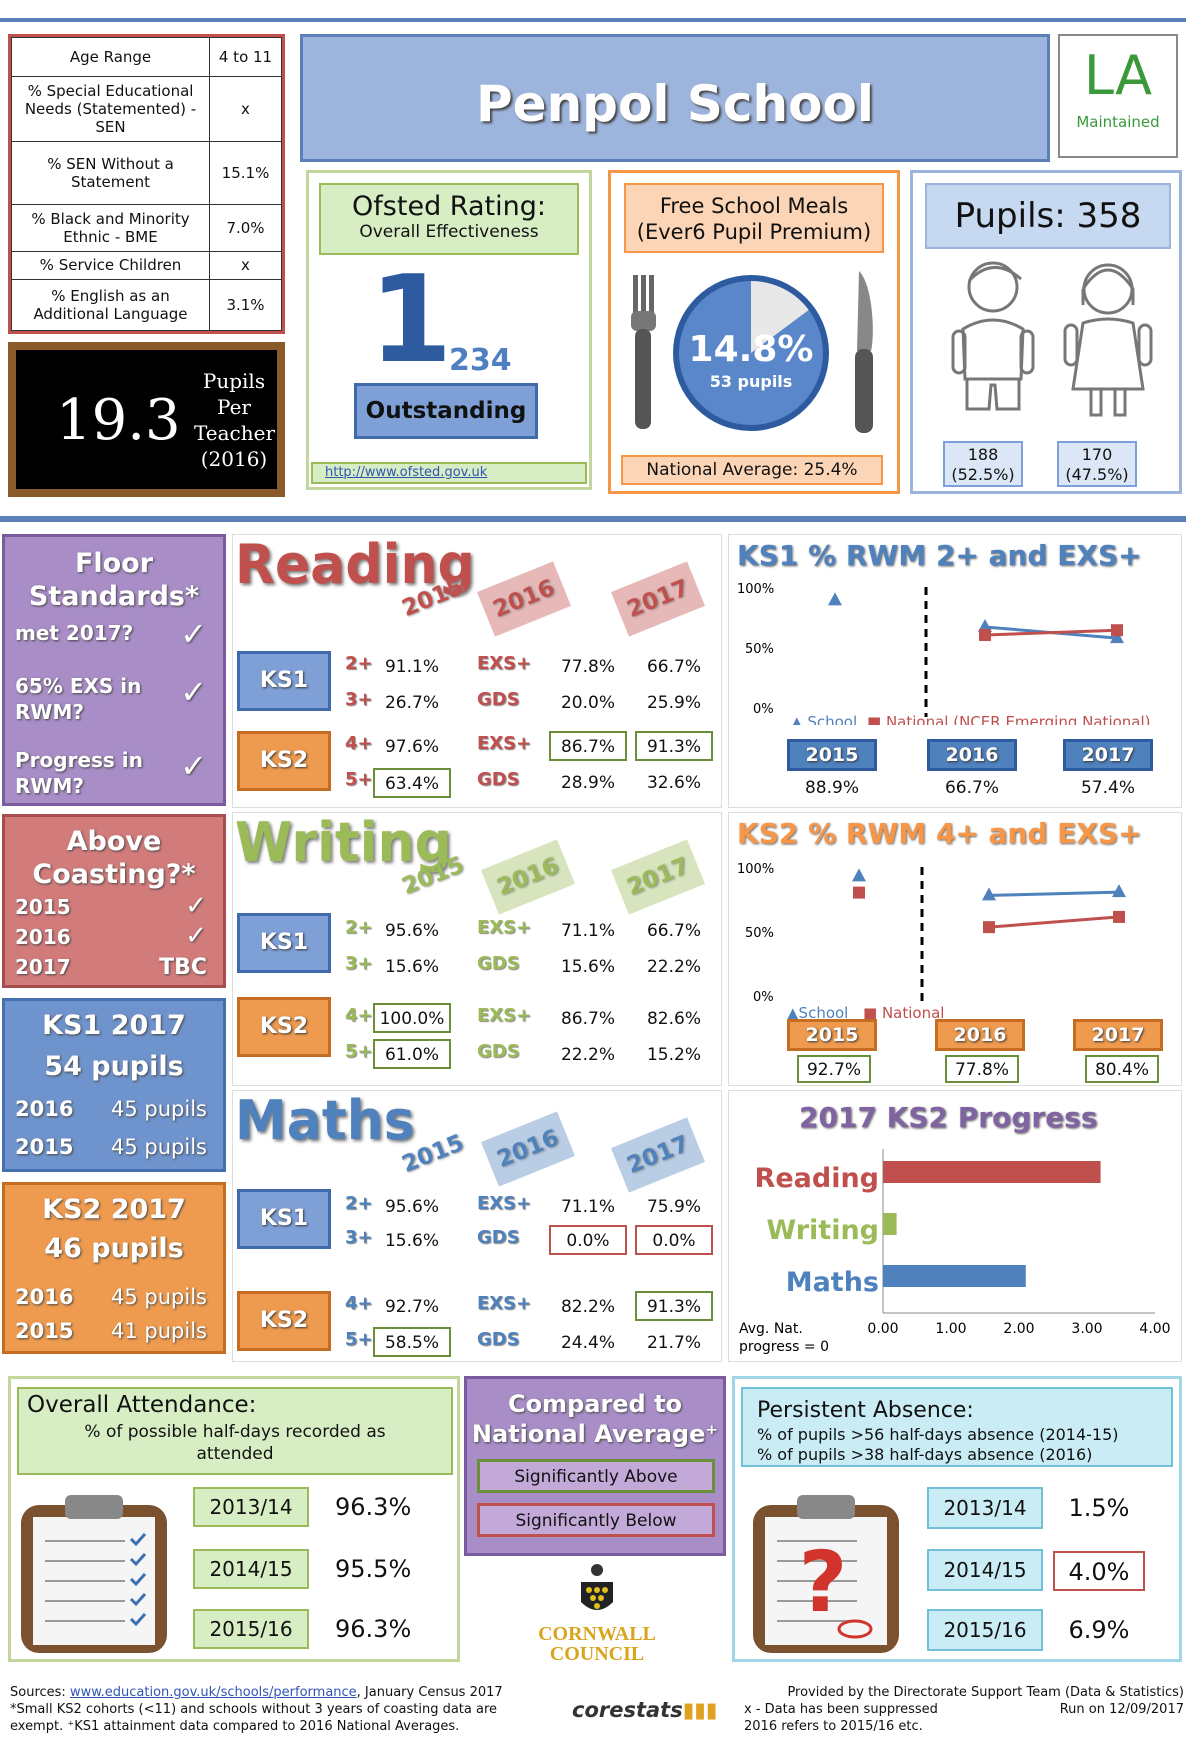  What do you see at coordinates (587, 967) in the screenshot?
I see `value-cell: 15.6%` at bounding box center [587, 967].